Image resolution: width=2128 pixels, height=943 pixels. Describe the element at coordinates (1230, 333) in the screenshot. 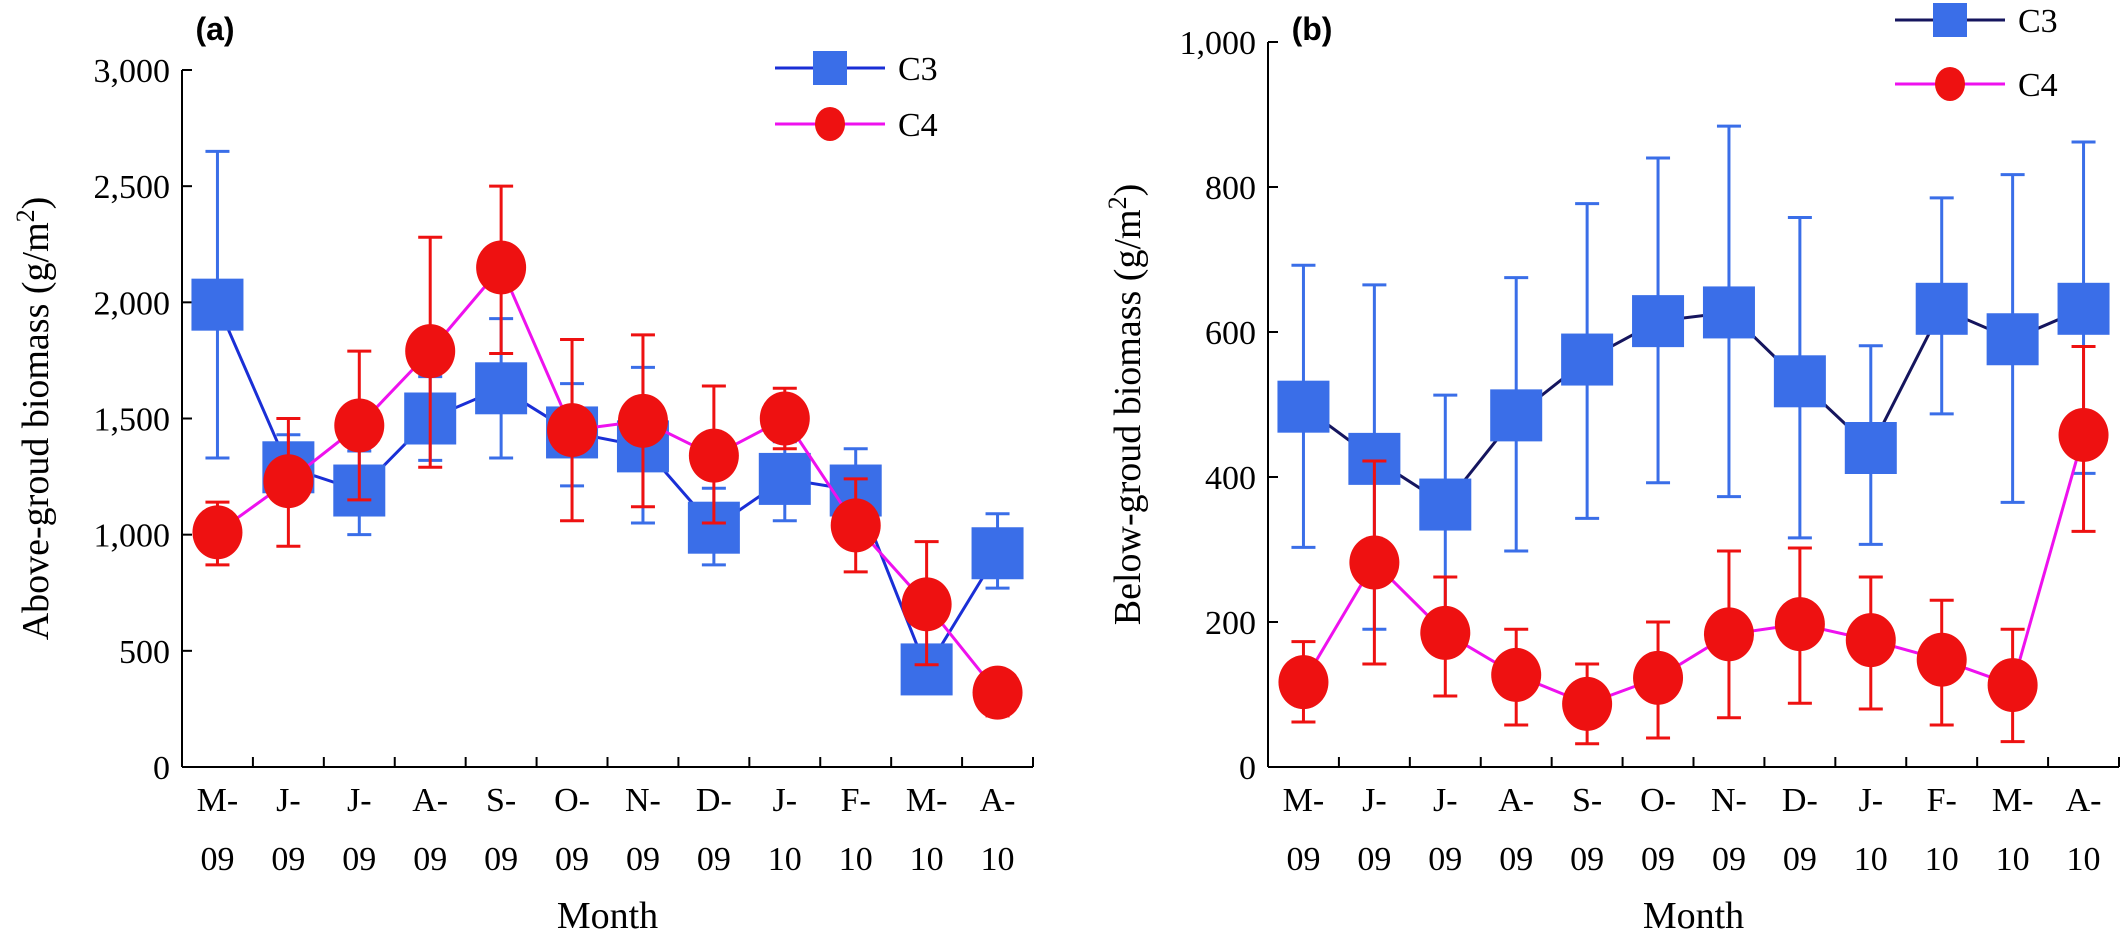

I see `y-tick-label: 600` at that location.